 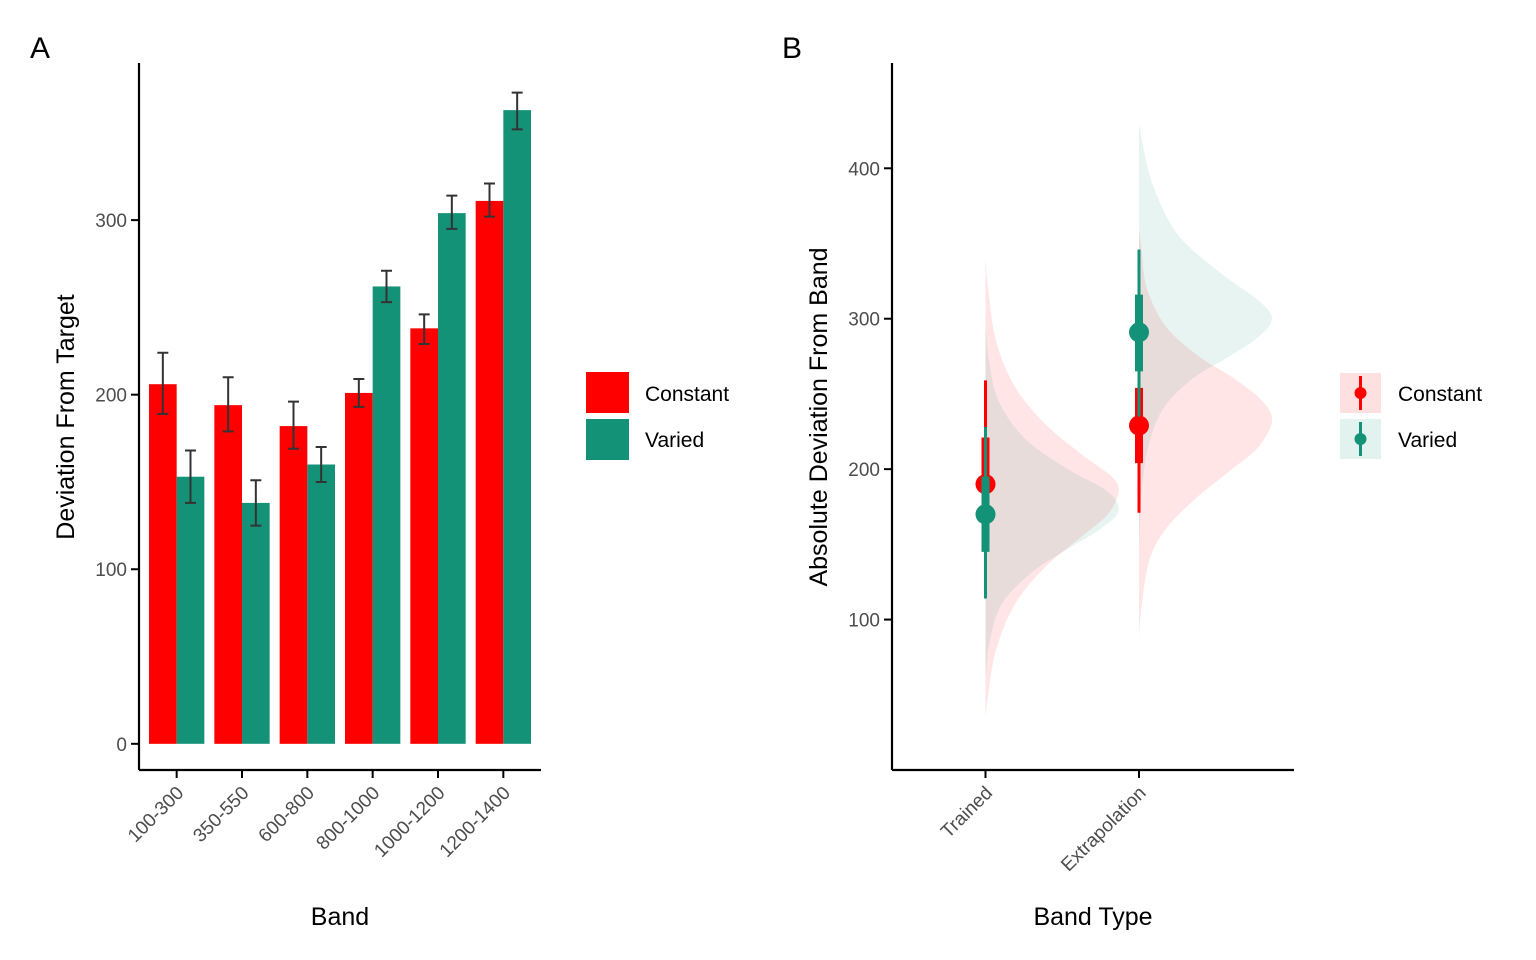 I want to click on panel-a-x-axis-title: Band, so click(x=340, y=917).